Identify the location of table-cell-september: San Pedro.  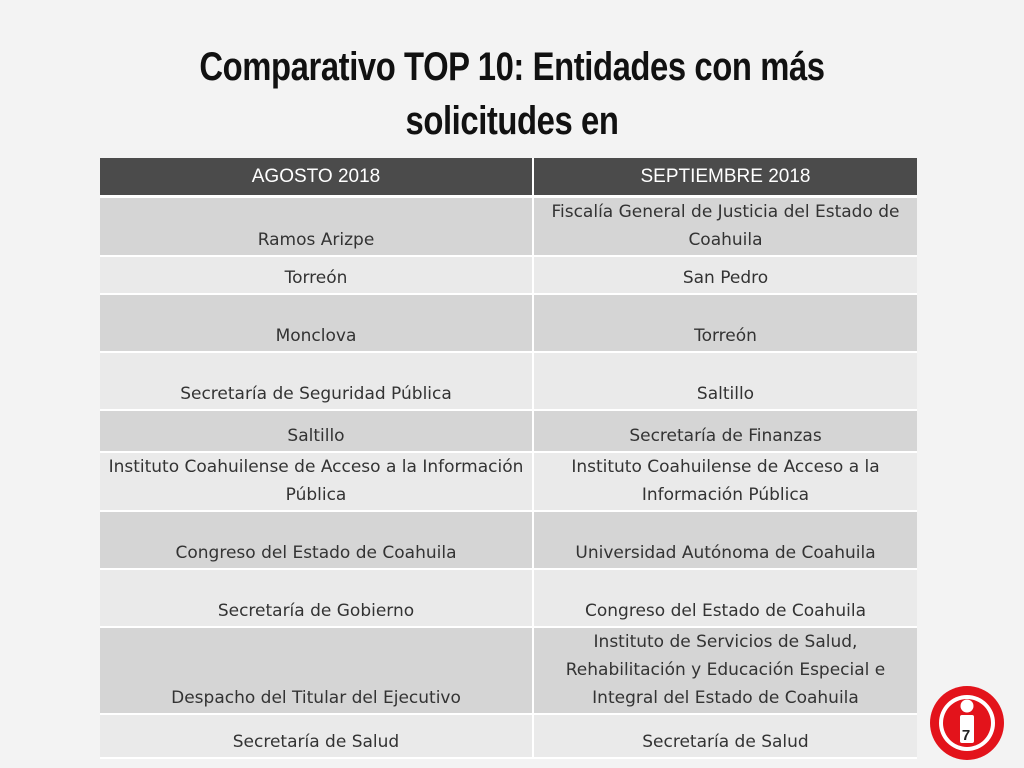
(725, 275).